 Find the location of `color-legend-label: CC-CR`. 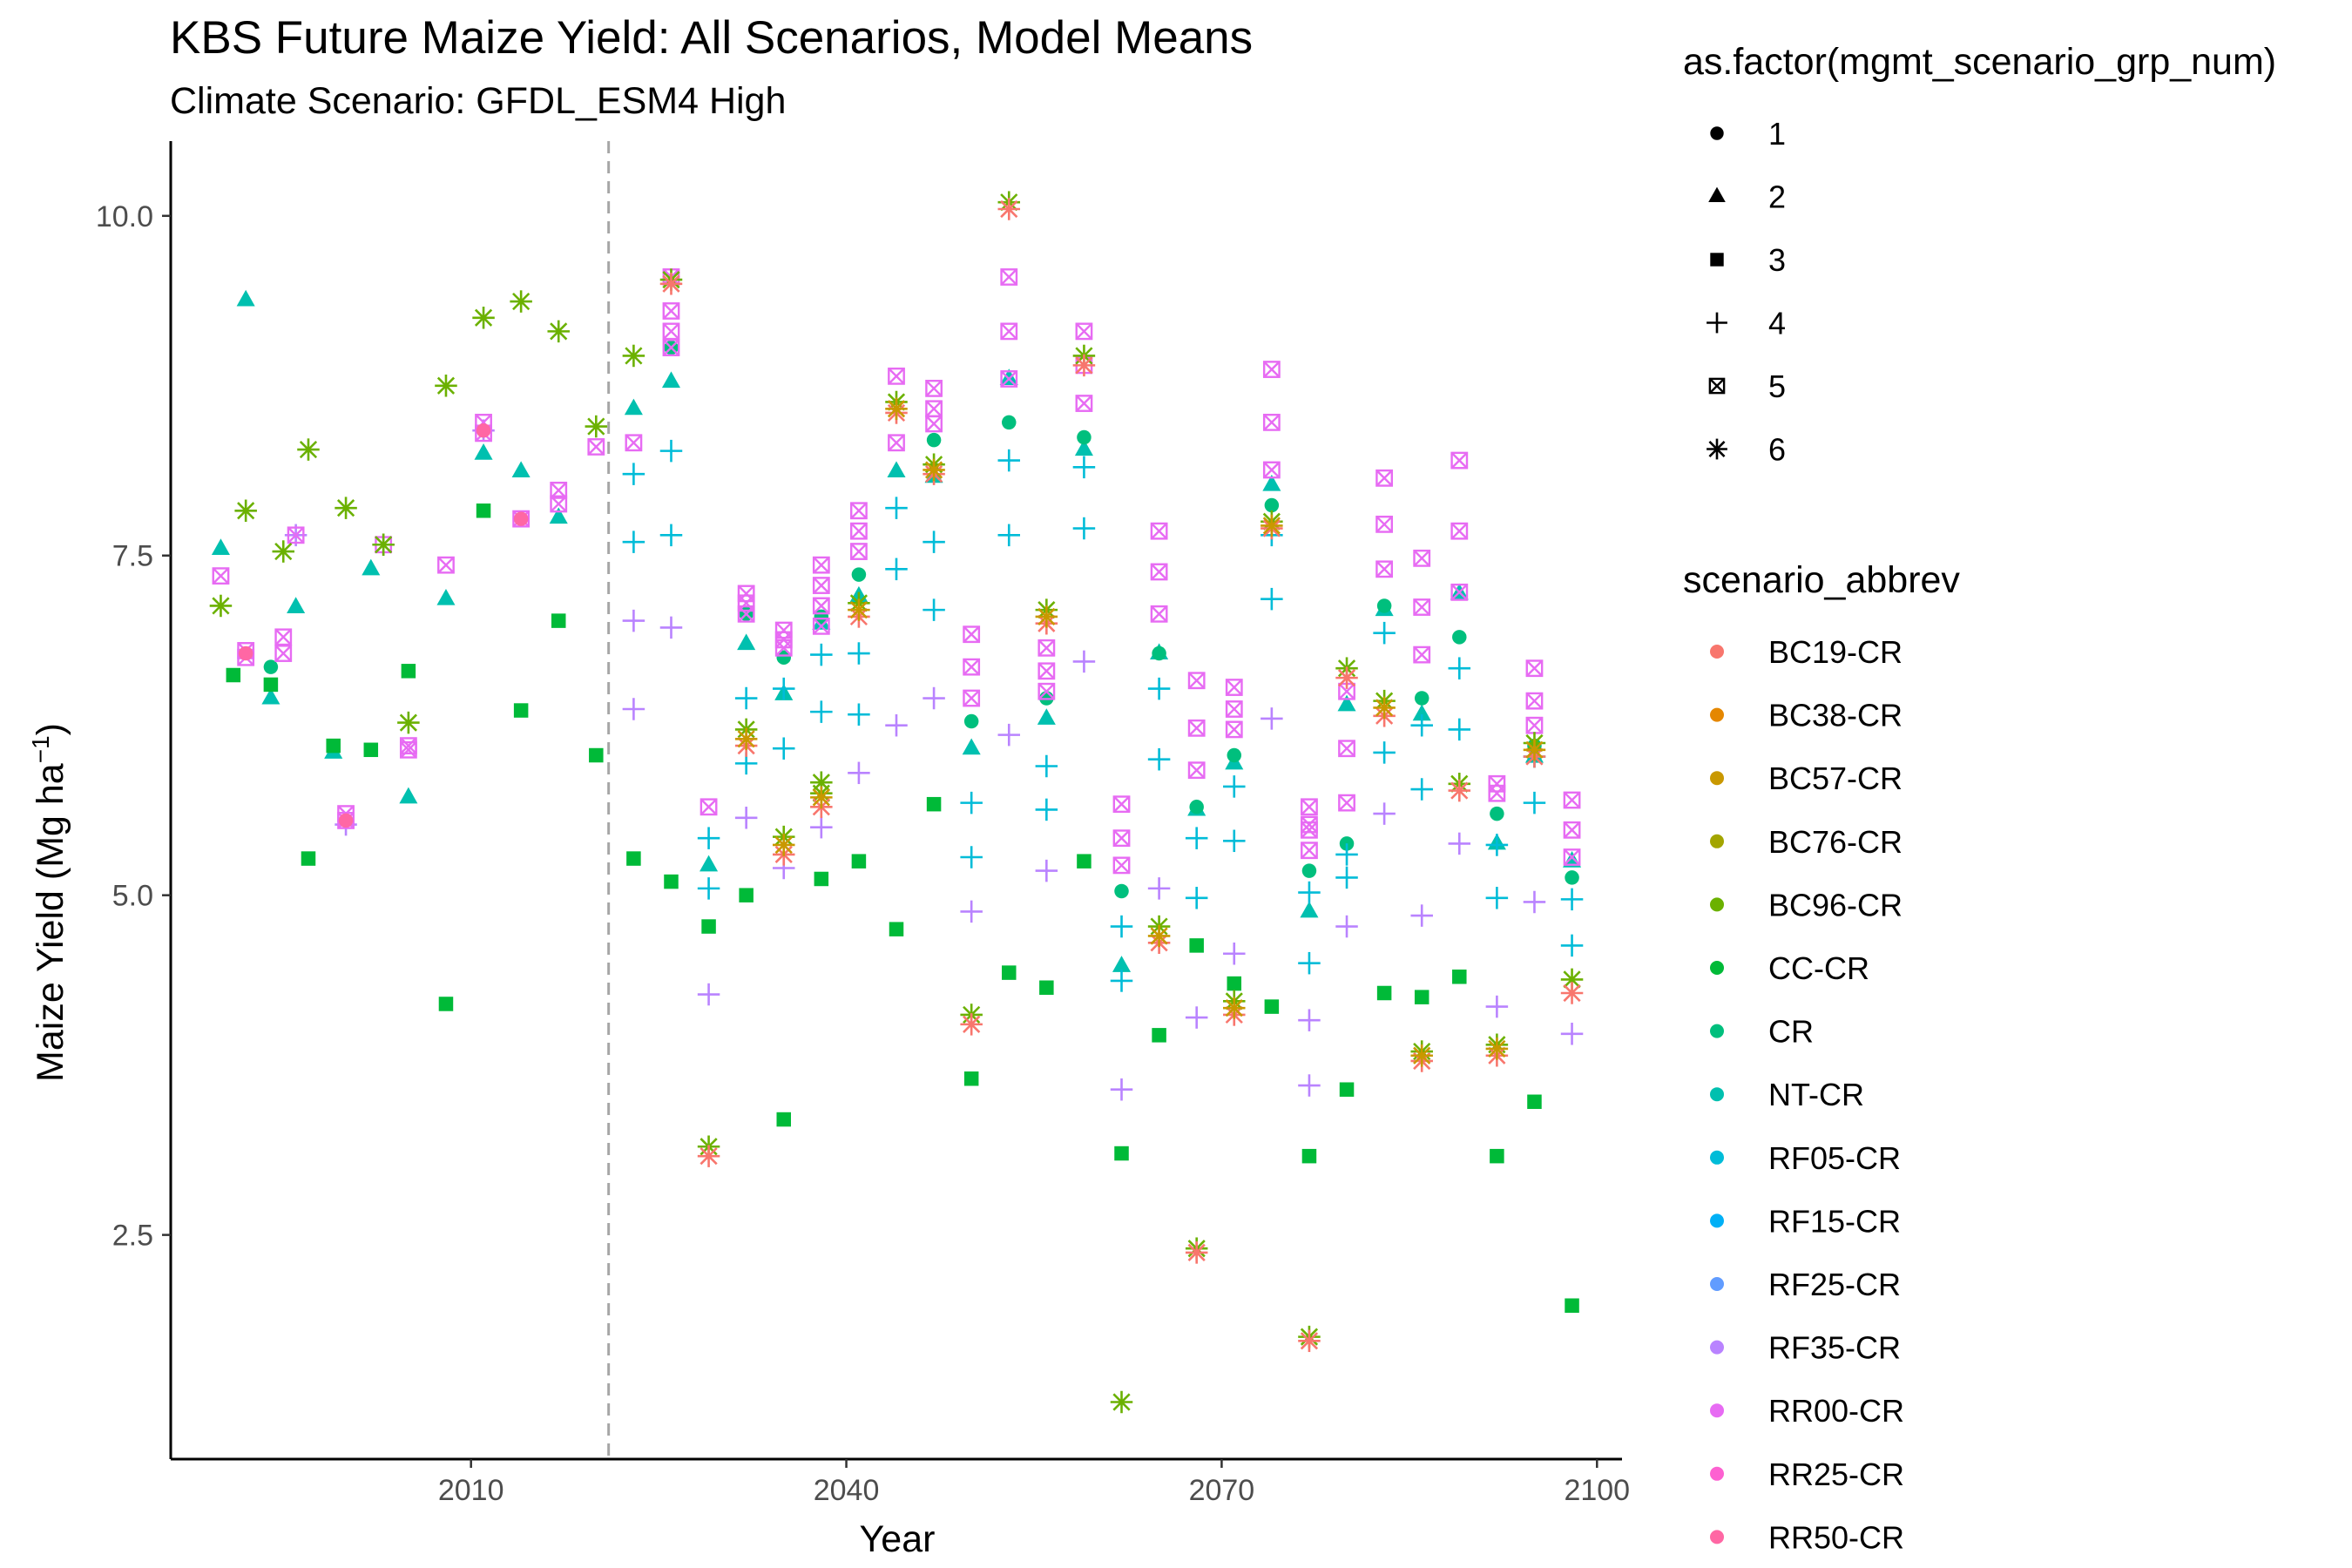

color-legend-label: CC-CR is located at coordinates (1818, 968).